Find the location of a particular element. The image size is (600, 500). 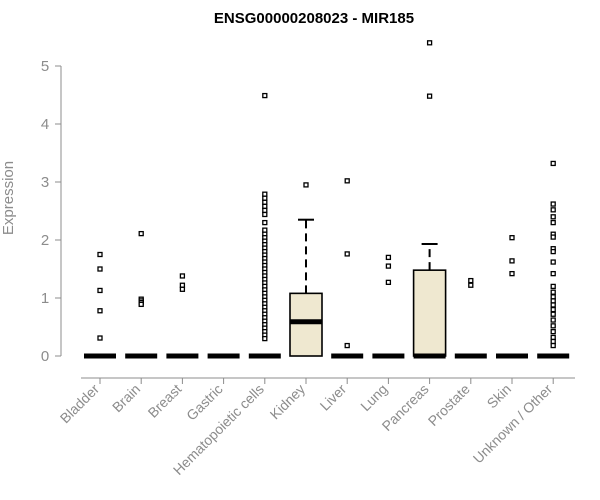

box-kidney is located at coordinates (306, 269).